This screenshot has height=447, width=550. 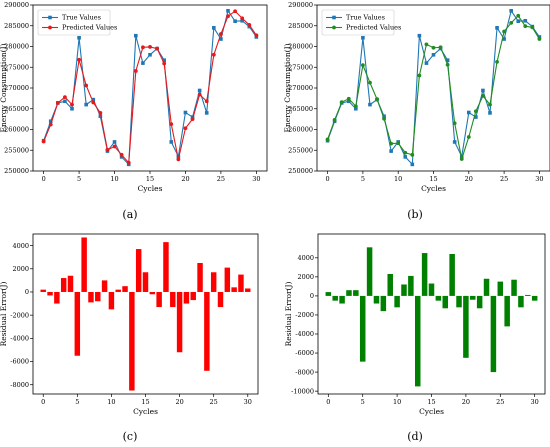 What do you see at coordinates (469, 179) in the screenshot?
I see `x-tick-label: 20` at bounding box center [469, 179].